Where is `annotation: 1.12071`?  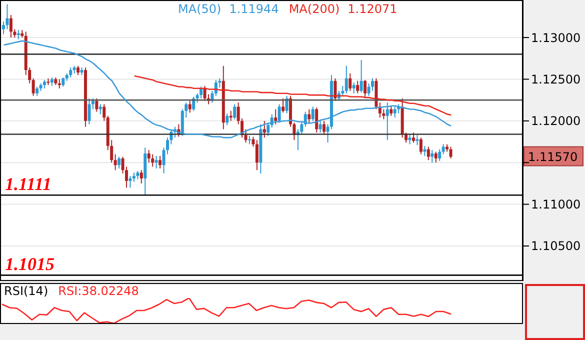
annotation: 1.12071 is located at coordinates (373, 9).